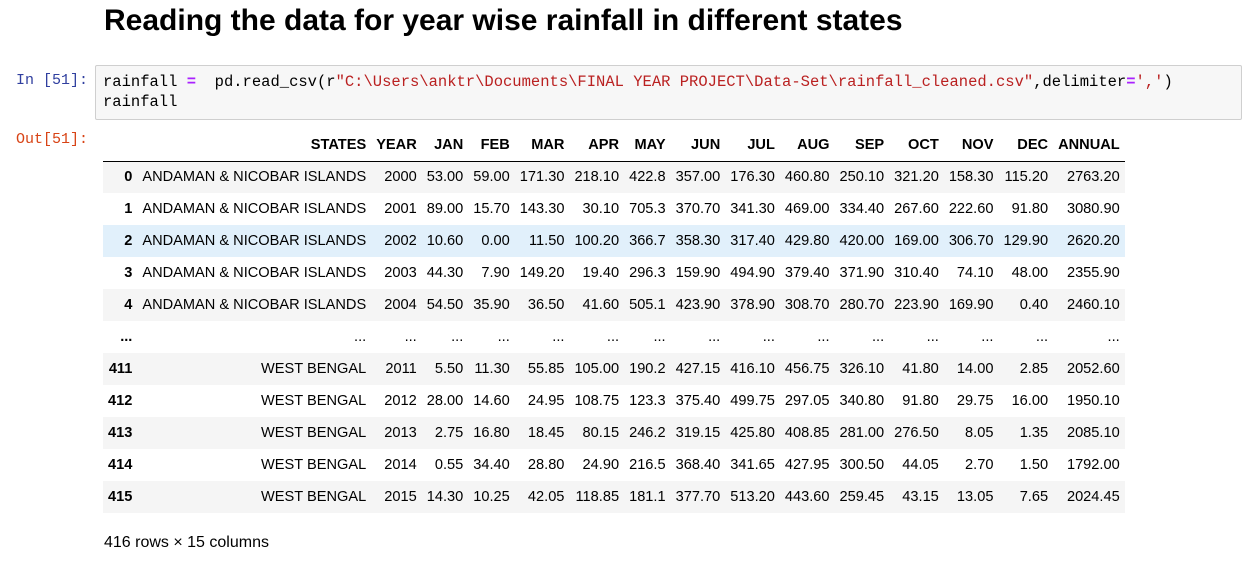 The height and width of the screenshot is (562, 1242). Describe the element at coordinates (1034, 305) in the screenshot. I see `table-cell: 0.40` at that location.